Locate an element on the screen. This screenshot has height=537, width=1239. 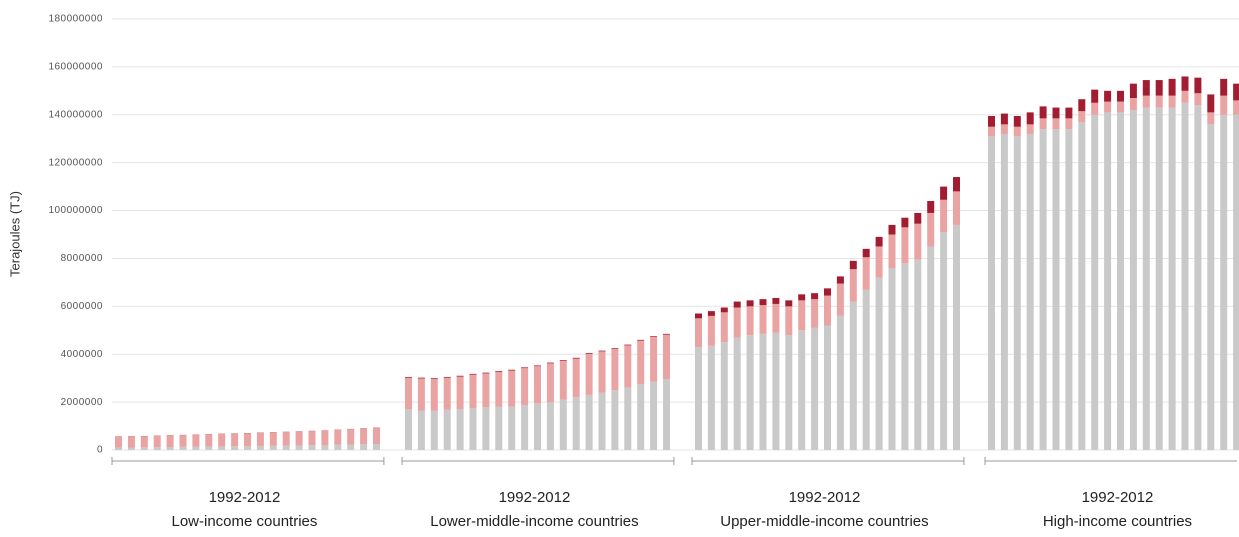
group-name: Upper-middle-income countries is located at coordinates (824, 521).